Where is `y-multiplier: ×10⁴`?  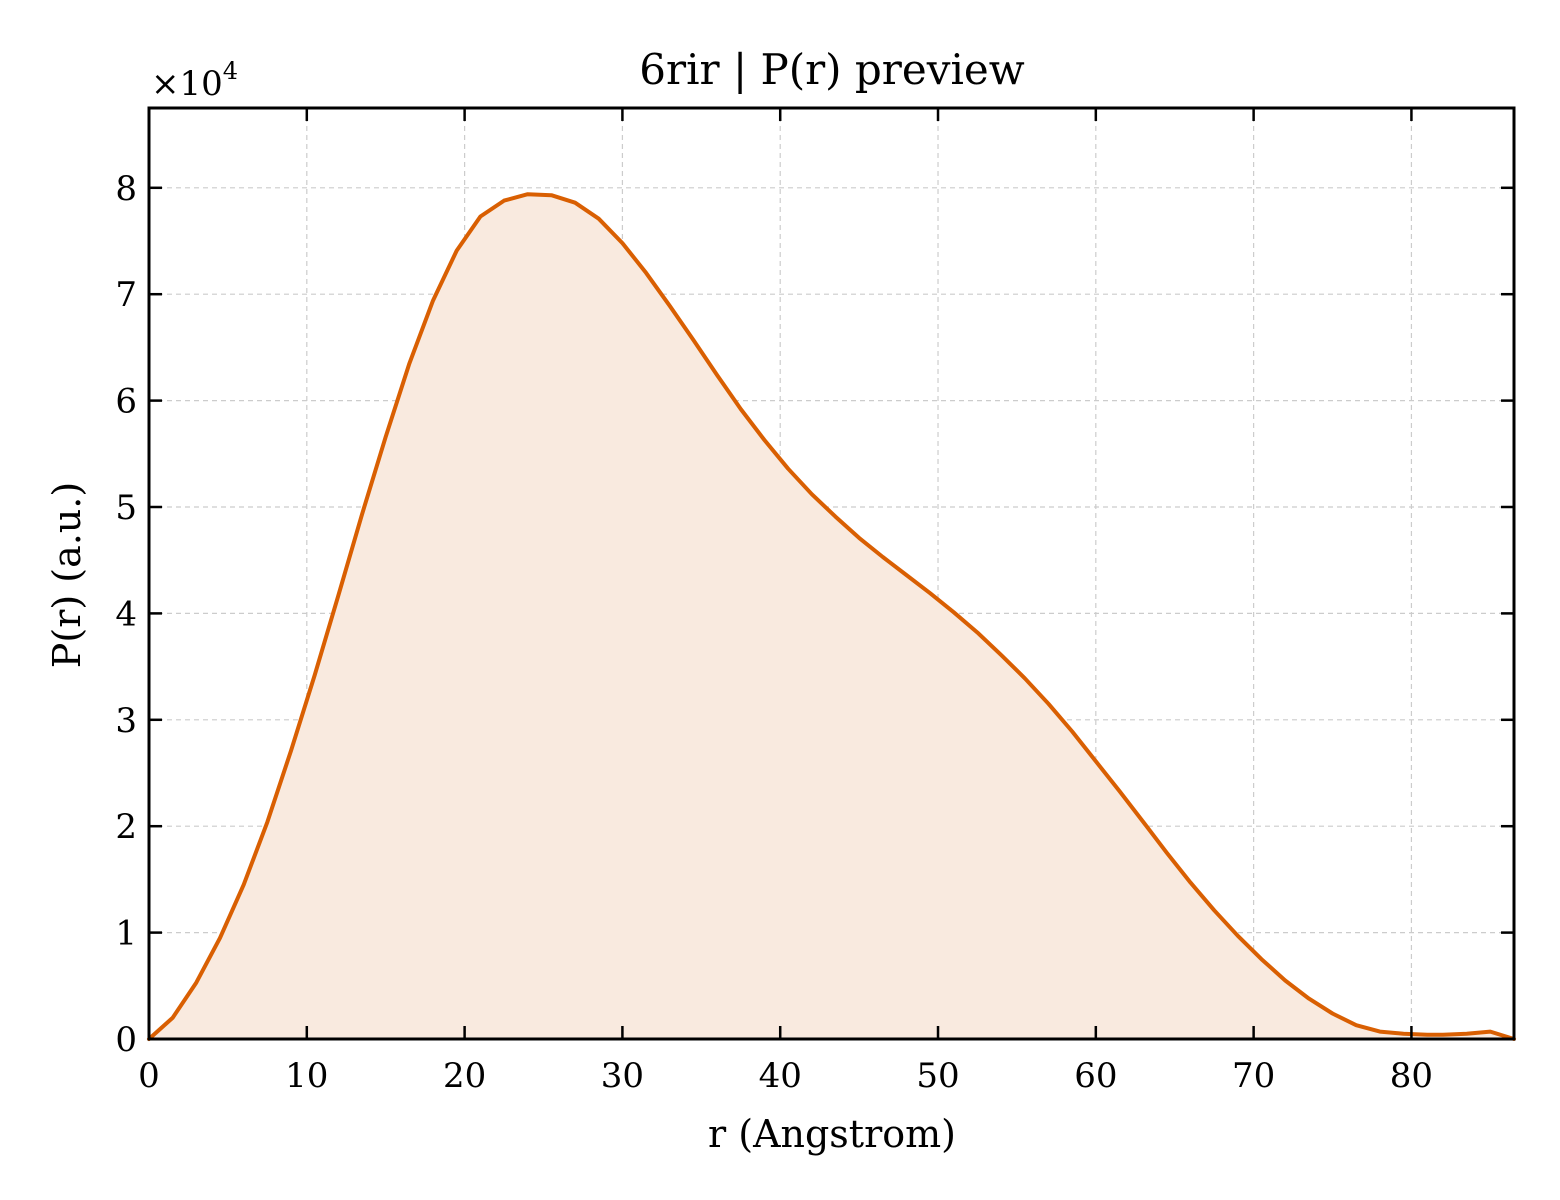 y-multiplier: ×10⁴ is located at coordinates (194, 80).